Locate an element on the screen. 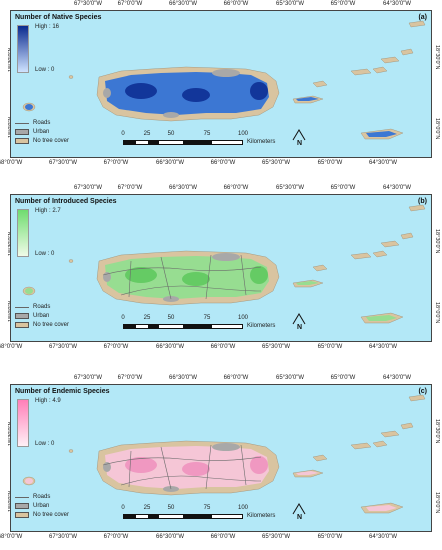 The image size is (442, 550). ramp-high-label: High : 2.7 is located at coordinates (48, 211).